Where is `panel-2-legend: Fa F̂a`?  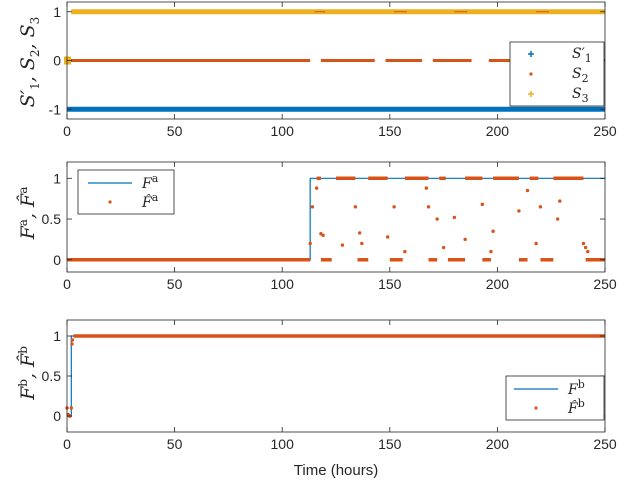 panel-2-legend: Fa F̂a is located at coordinates (126, 192).